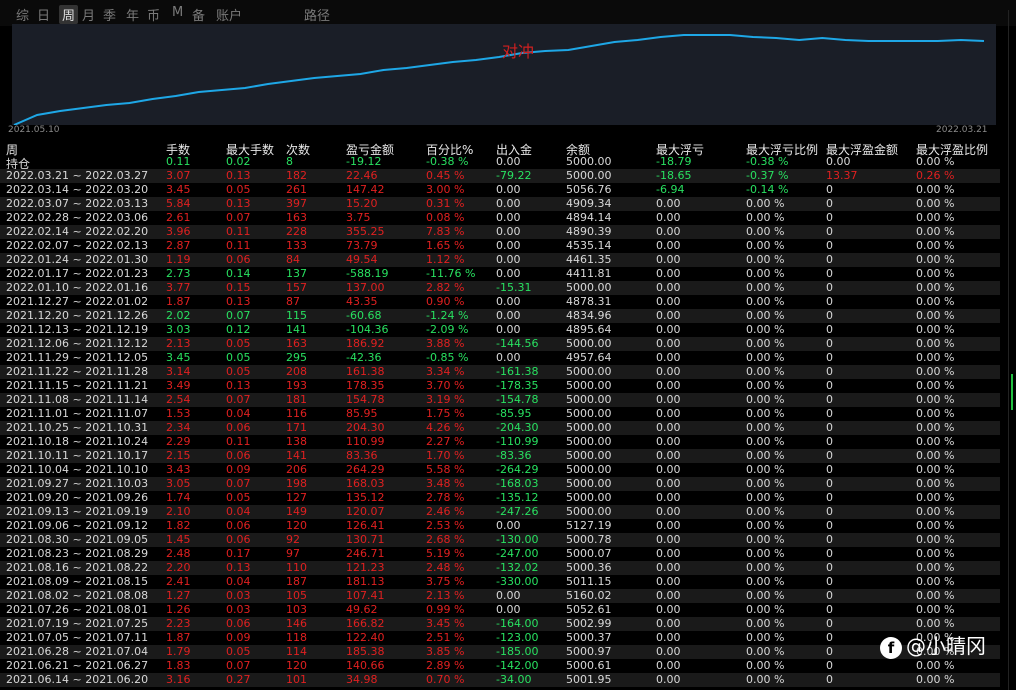 The image size is (1016, 690). Describe the element at coordinates (365, 385) in the screenshot. I see `table-cell: 178.35` at that location.